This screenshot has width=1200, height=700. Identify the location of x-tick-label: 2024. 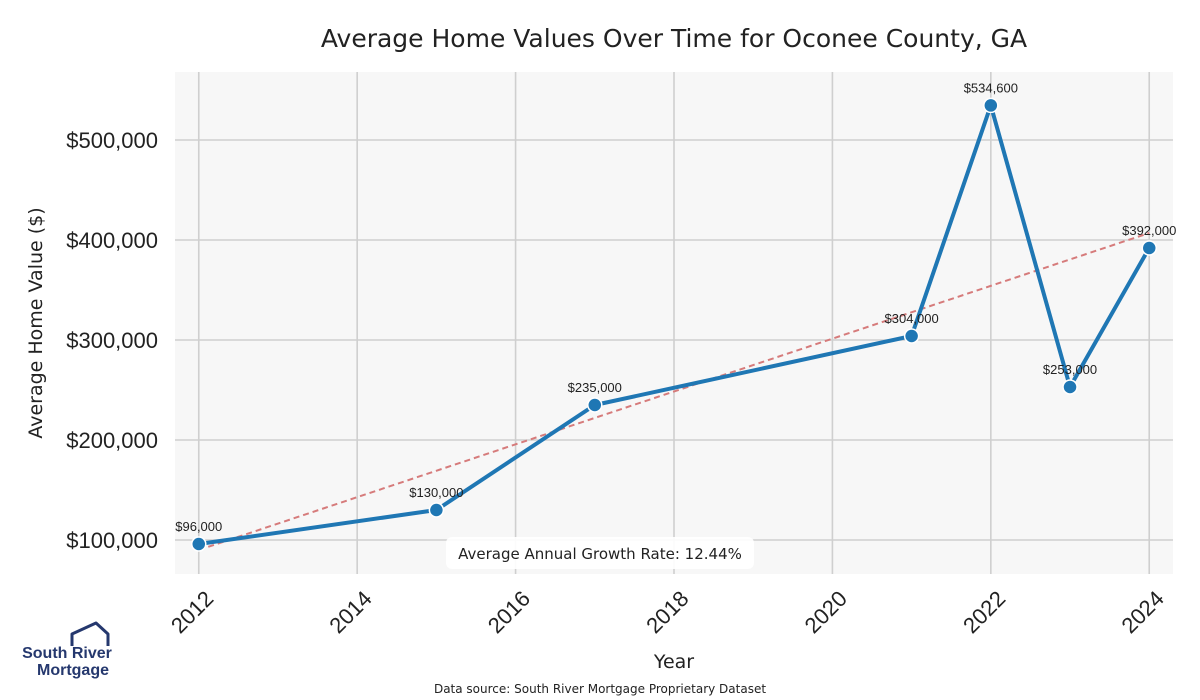
(1142, 612).